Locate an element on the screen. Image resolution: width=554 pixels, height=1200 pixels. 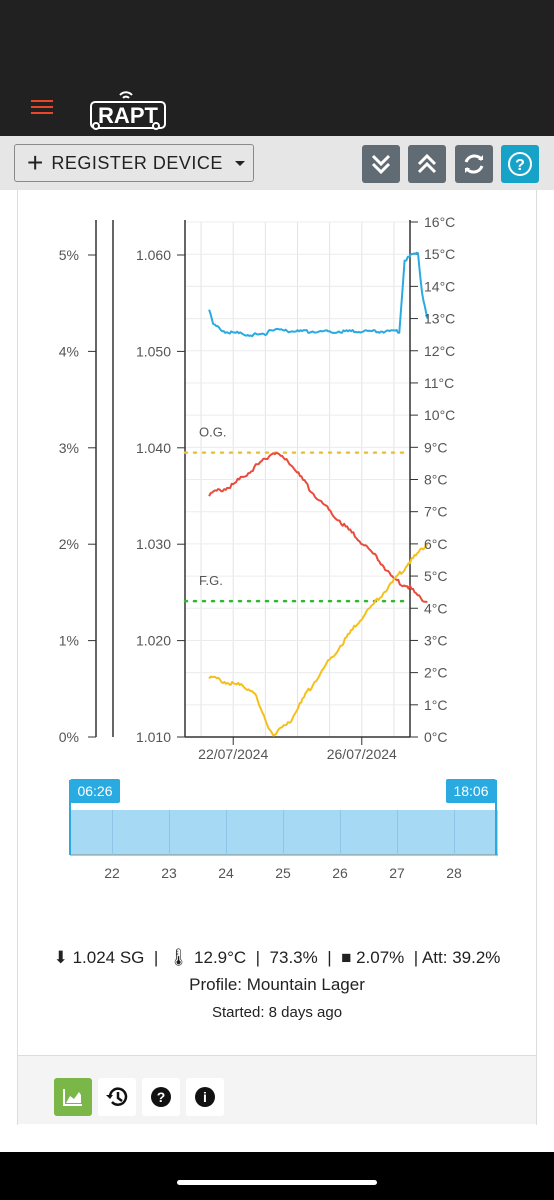
range-day-label: 24 is located at coordinates (226, 873).